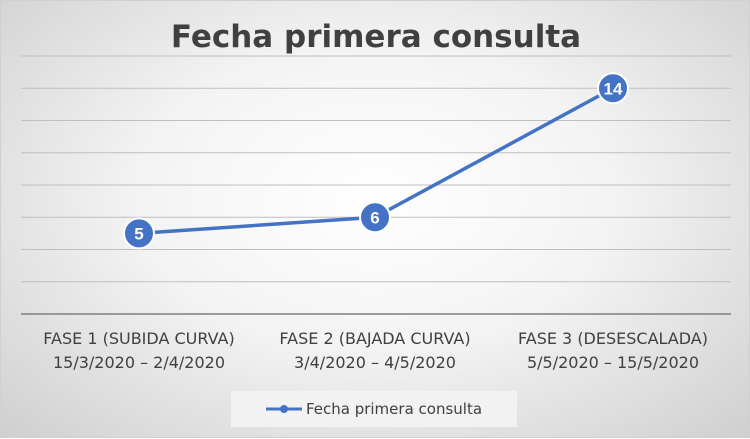 This screenshot has width=750, height=439. What do you see at coordinates (375, 362) in the screenshot?
I see `x-tick-label-dates: 3/4/2020 – 4/5/2020` at bounding box center [375, 362].